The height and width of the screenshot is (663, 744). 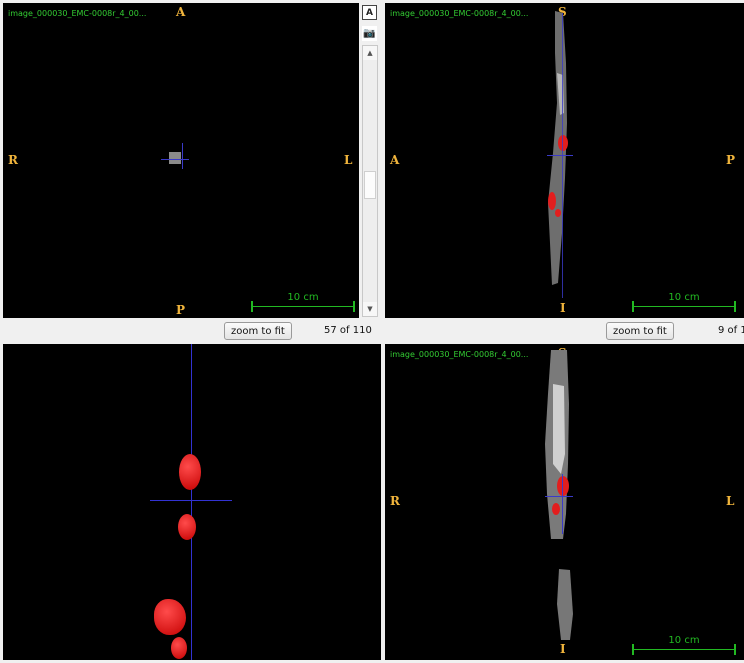 I want to click on axial-crosshair-v, so click(x=182, y=156).